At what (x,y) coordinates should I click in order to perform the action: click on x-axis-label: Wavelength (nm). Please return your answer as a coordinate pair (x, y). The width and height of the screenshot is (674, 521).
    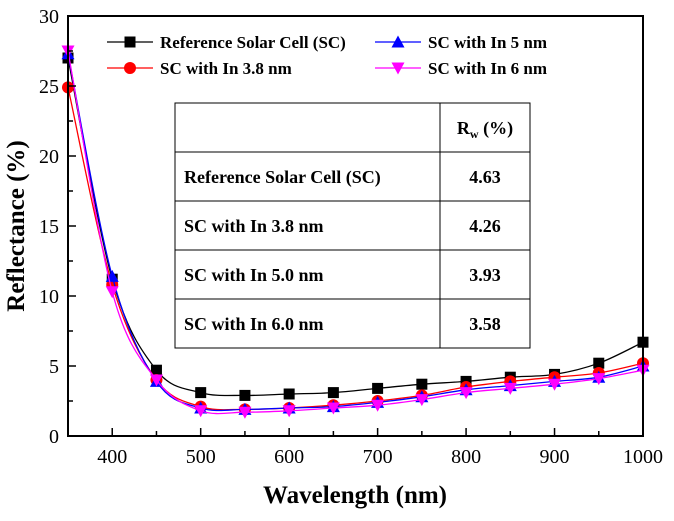
    Looking at the image, I should click on (355, 495).